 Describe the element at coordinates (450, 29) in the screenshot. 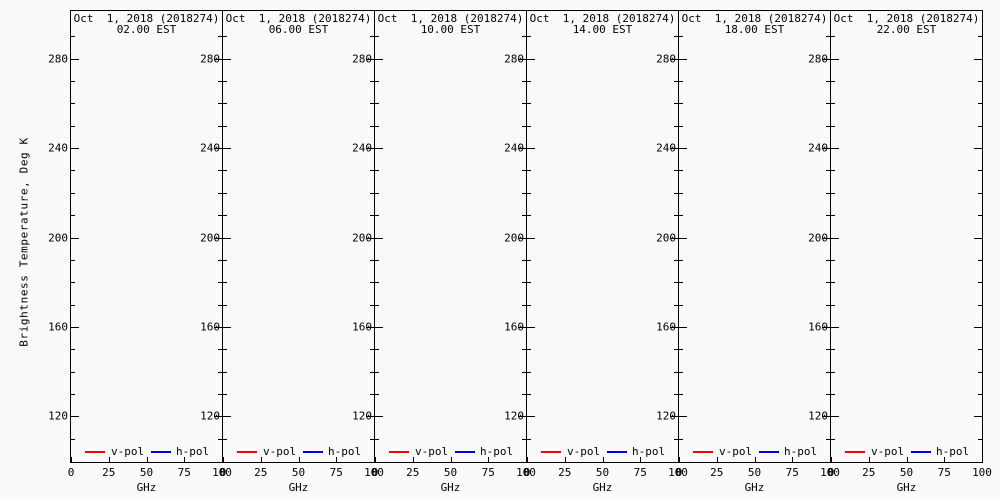

I see `panel-title-time: 10.00 EST` at that location.